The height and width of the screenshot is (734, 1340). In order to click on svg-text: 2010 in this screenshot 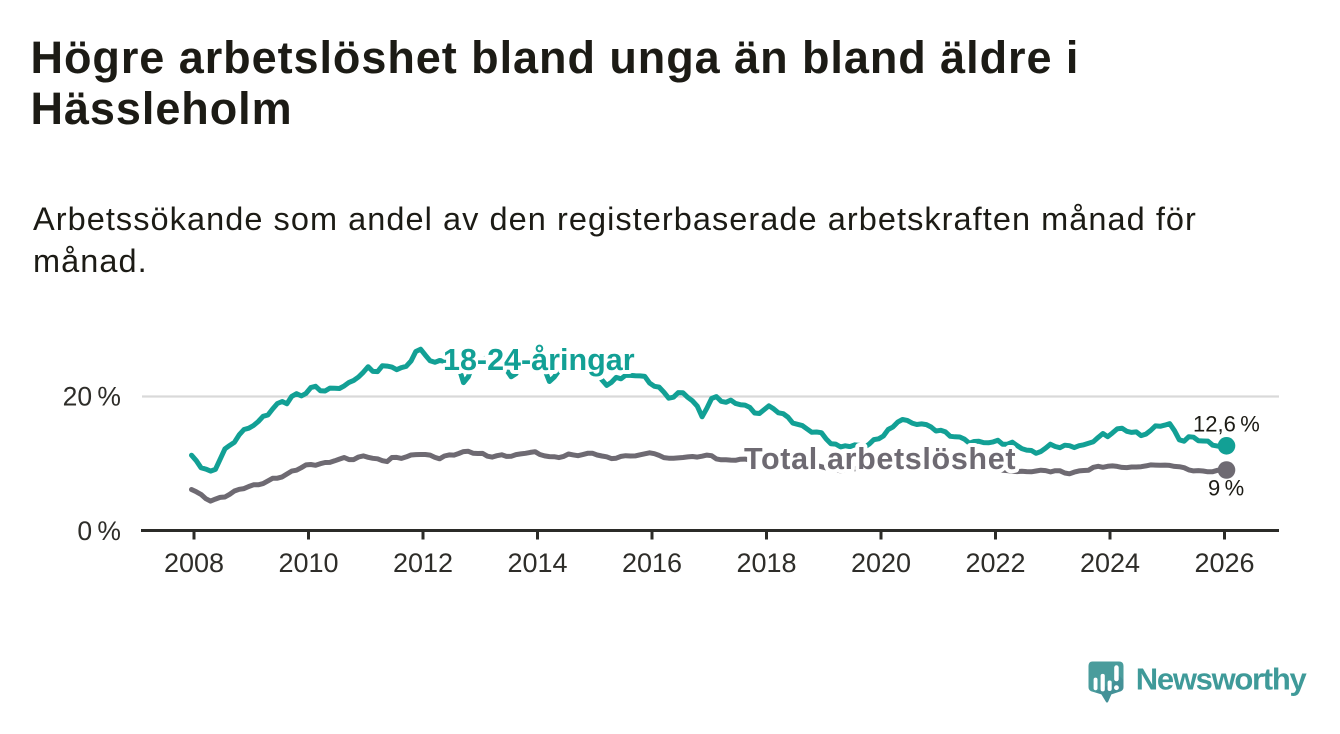, I will do `click(308, 563)`.